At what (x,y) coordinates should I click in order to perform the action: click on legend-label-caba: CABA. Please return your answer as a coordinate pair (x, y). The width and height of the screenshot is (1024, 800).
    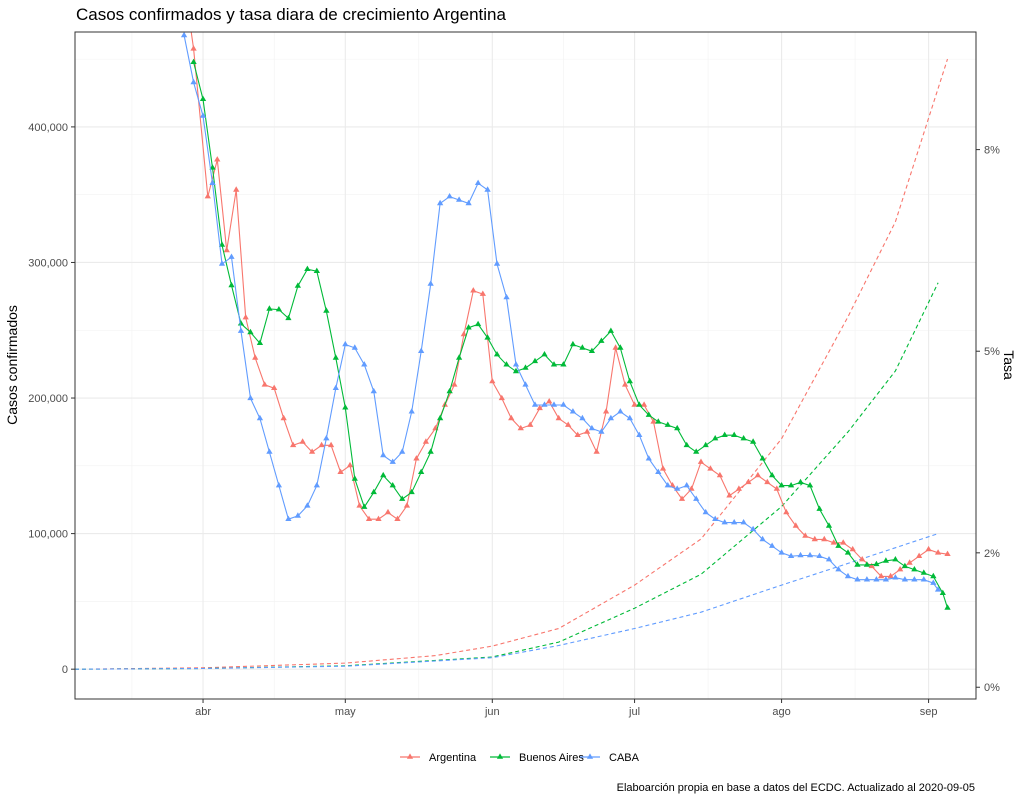
    Looking at the image, I should click on (624, 758).